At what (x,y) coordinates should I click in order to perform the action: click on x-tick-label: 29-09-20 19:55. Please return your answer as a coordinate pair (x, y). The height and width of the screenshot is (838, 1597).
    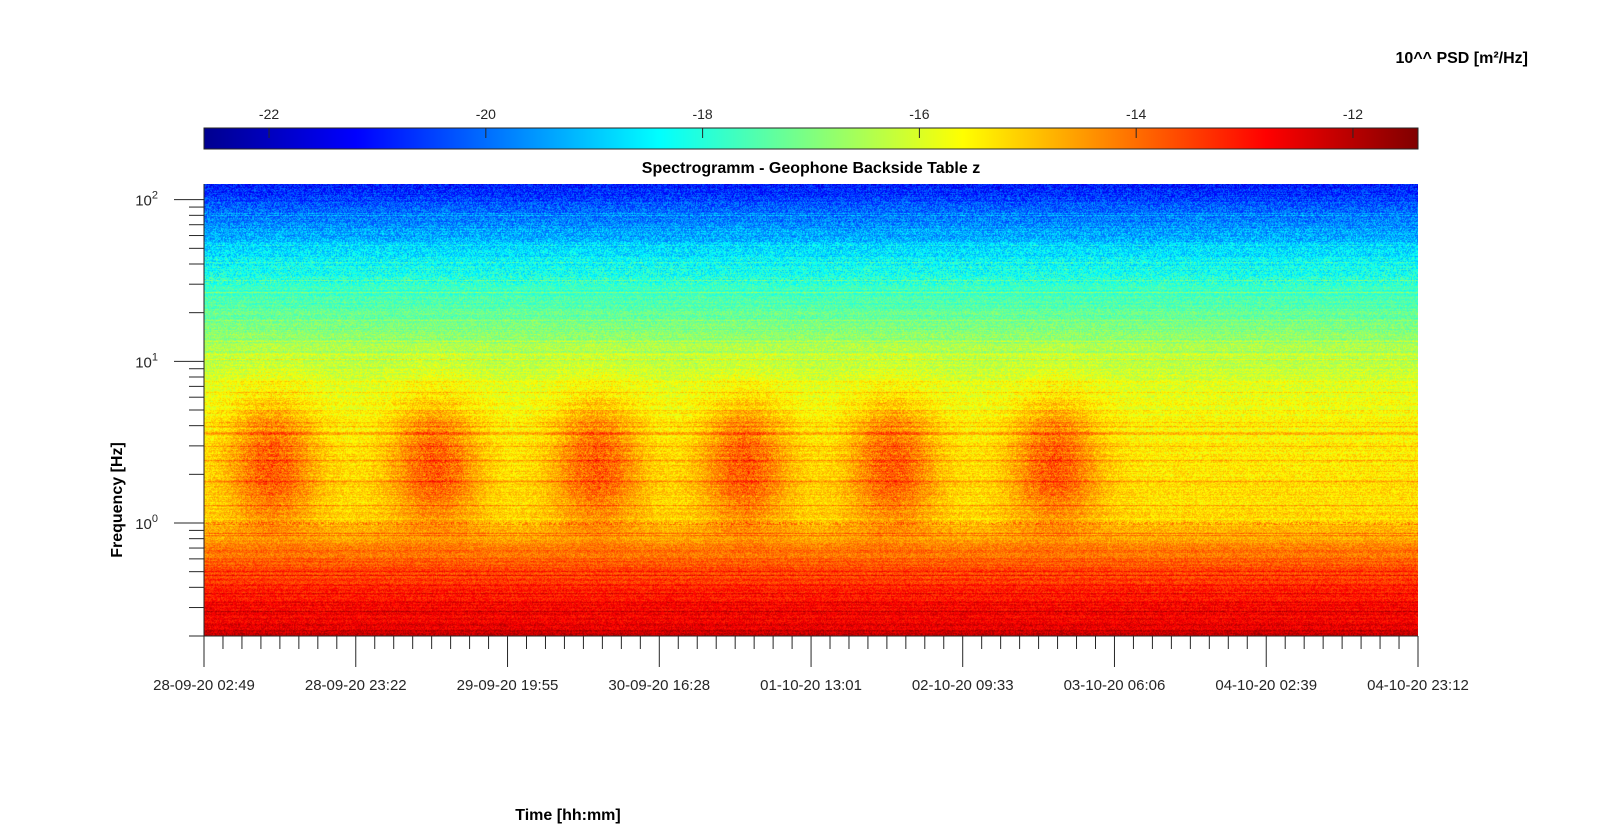
    Looking at the image, I should click on (508, 685).